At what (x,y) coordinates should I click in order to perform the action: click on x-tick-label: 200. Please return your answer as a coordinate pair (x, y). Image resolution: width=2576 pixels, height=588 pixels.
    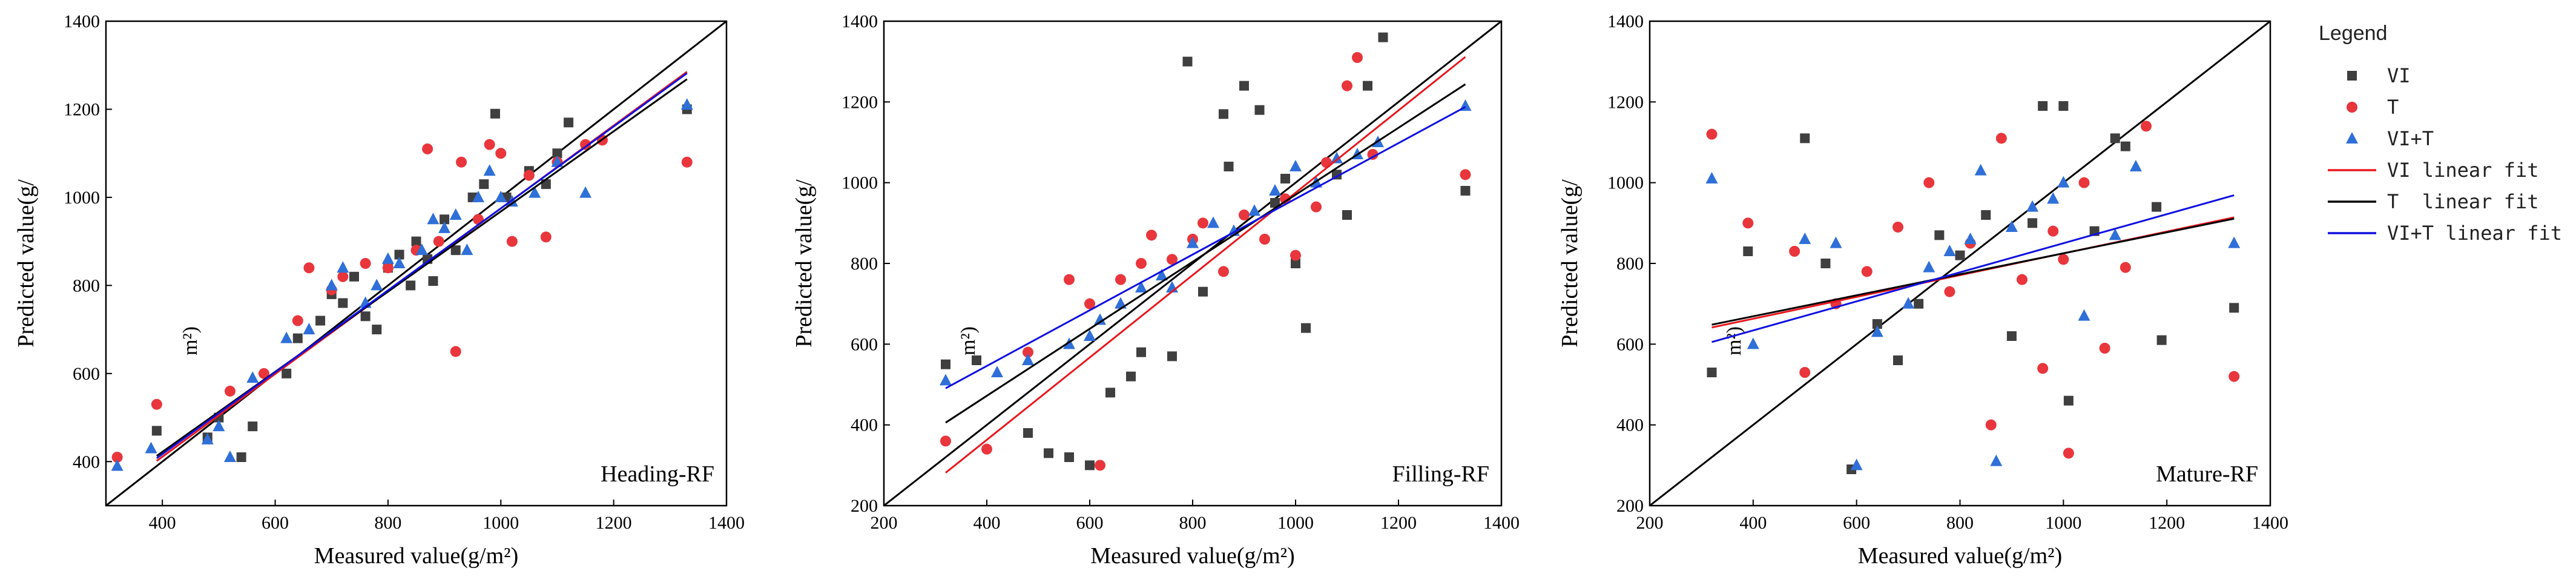
    Looking at the image, I should click on (1650, 523).